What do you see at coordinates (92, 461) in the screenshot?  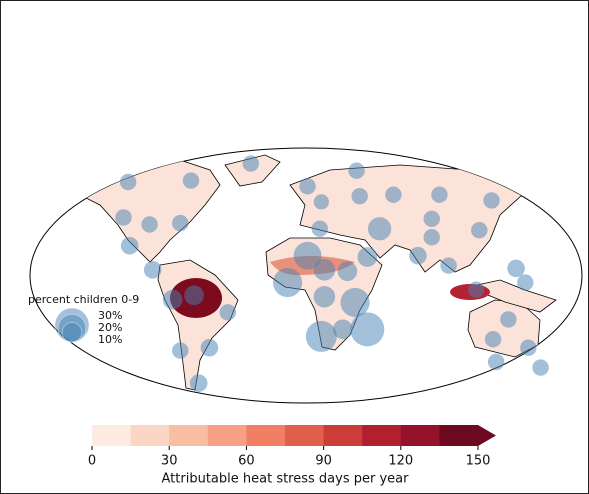 I see `colorbar-tick-label: 0` at bounding box center [92, 461].